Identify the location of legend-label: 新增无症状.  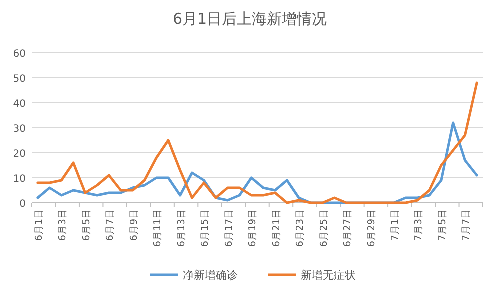
(328, 275).